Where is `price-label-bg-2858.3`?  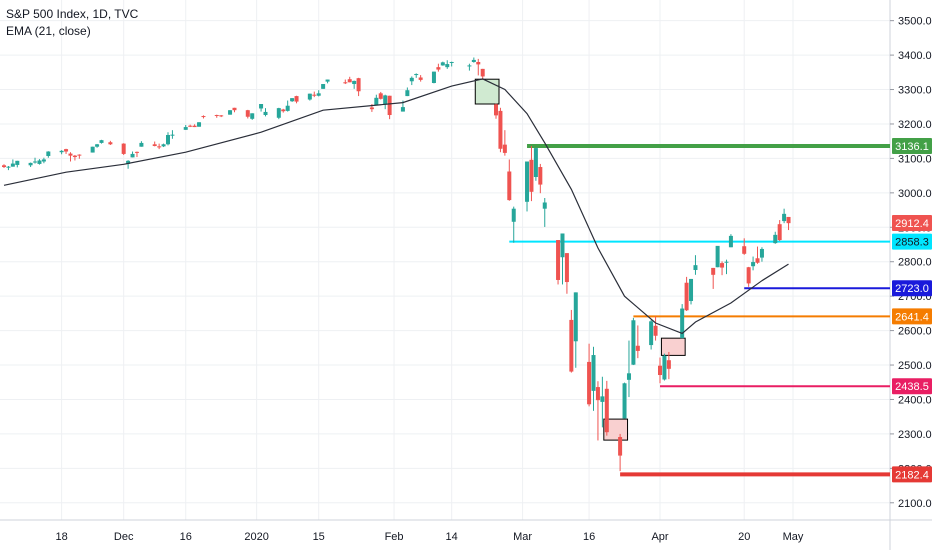
price-label-bg-2858.3 is located at coordinates (912, 241).